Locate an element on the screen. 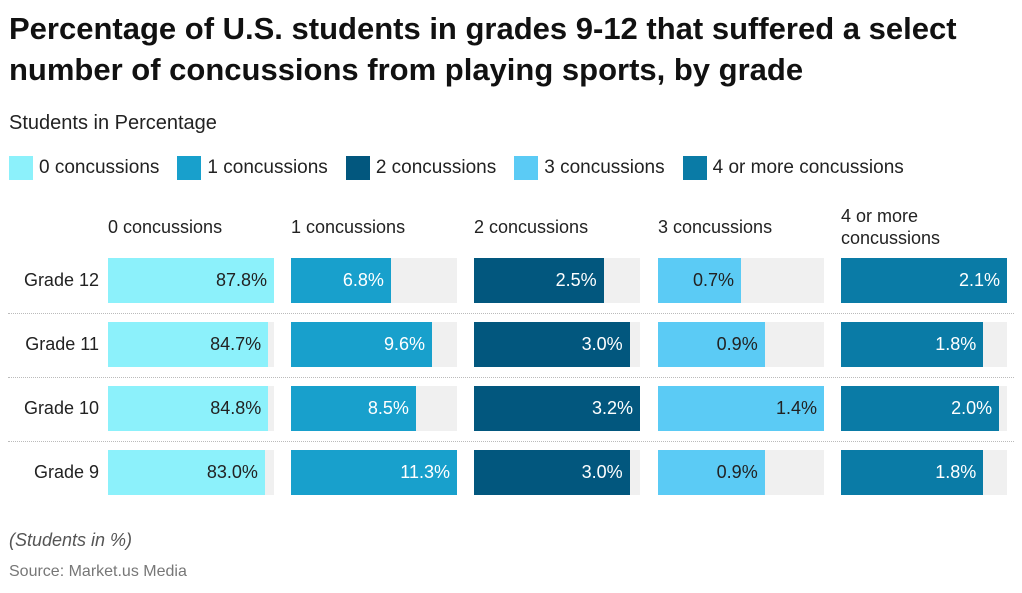 The height and width of the screenshot is (593, 1022). column-header: 2 concussions is located at coordinates (531, 227).